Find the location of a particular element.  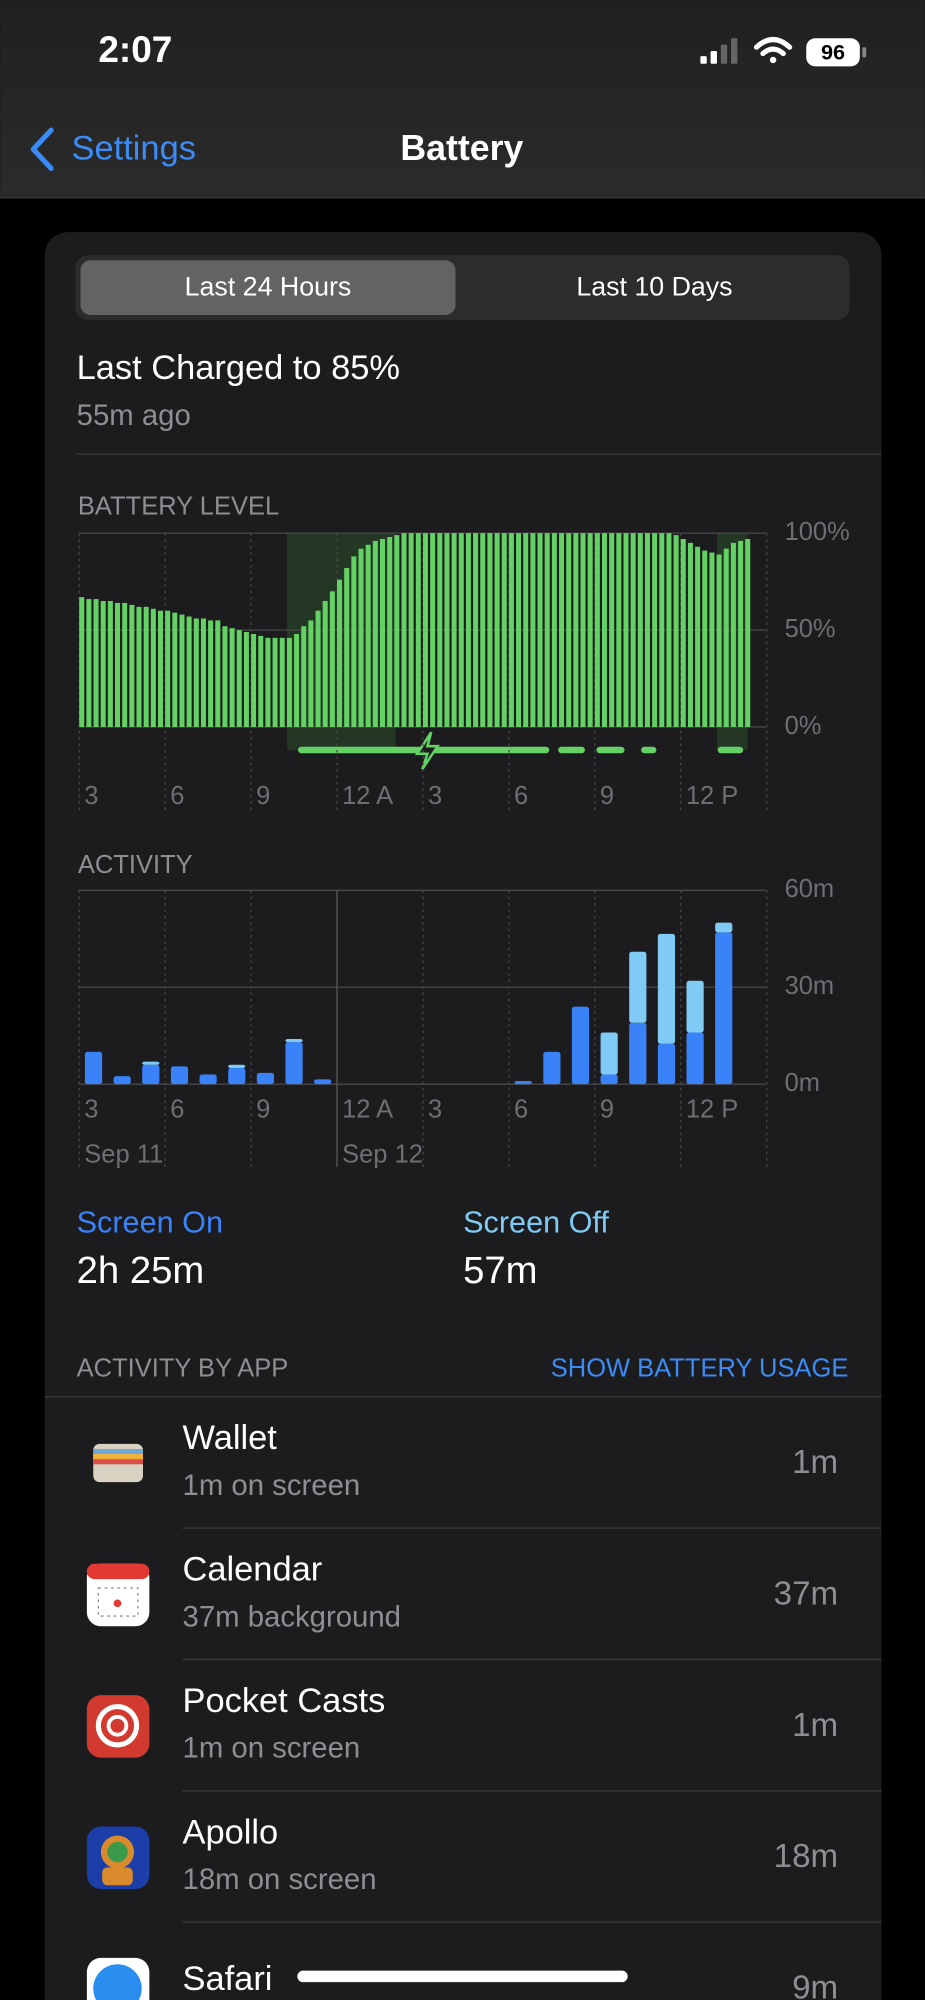

app-name: Pocket Casts is located at coordinates (284, 1701).